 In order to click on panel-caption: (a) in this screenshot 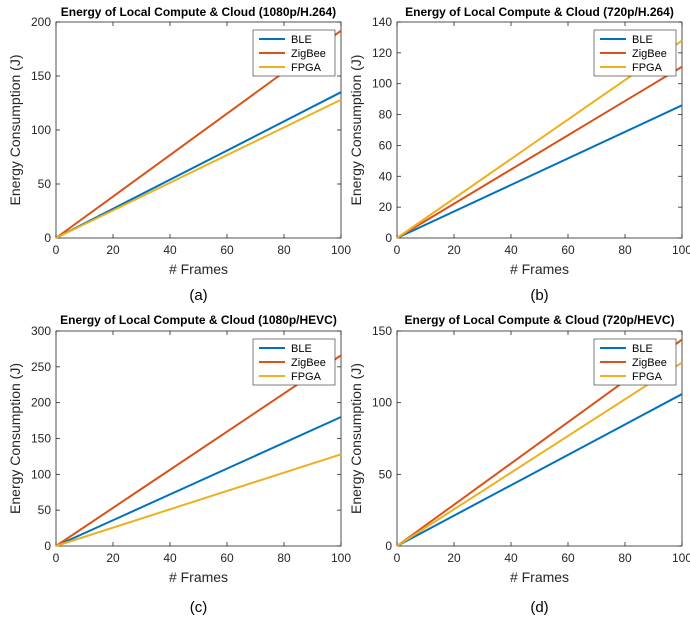, I will do `click(198, 295)`.